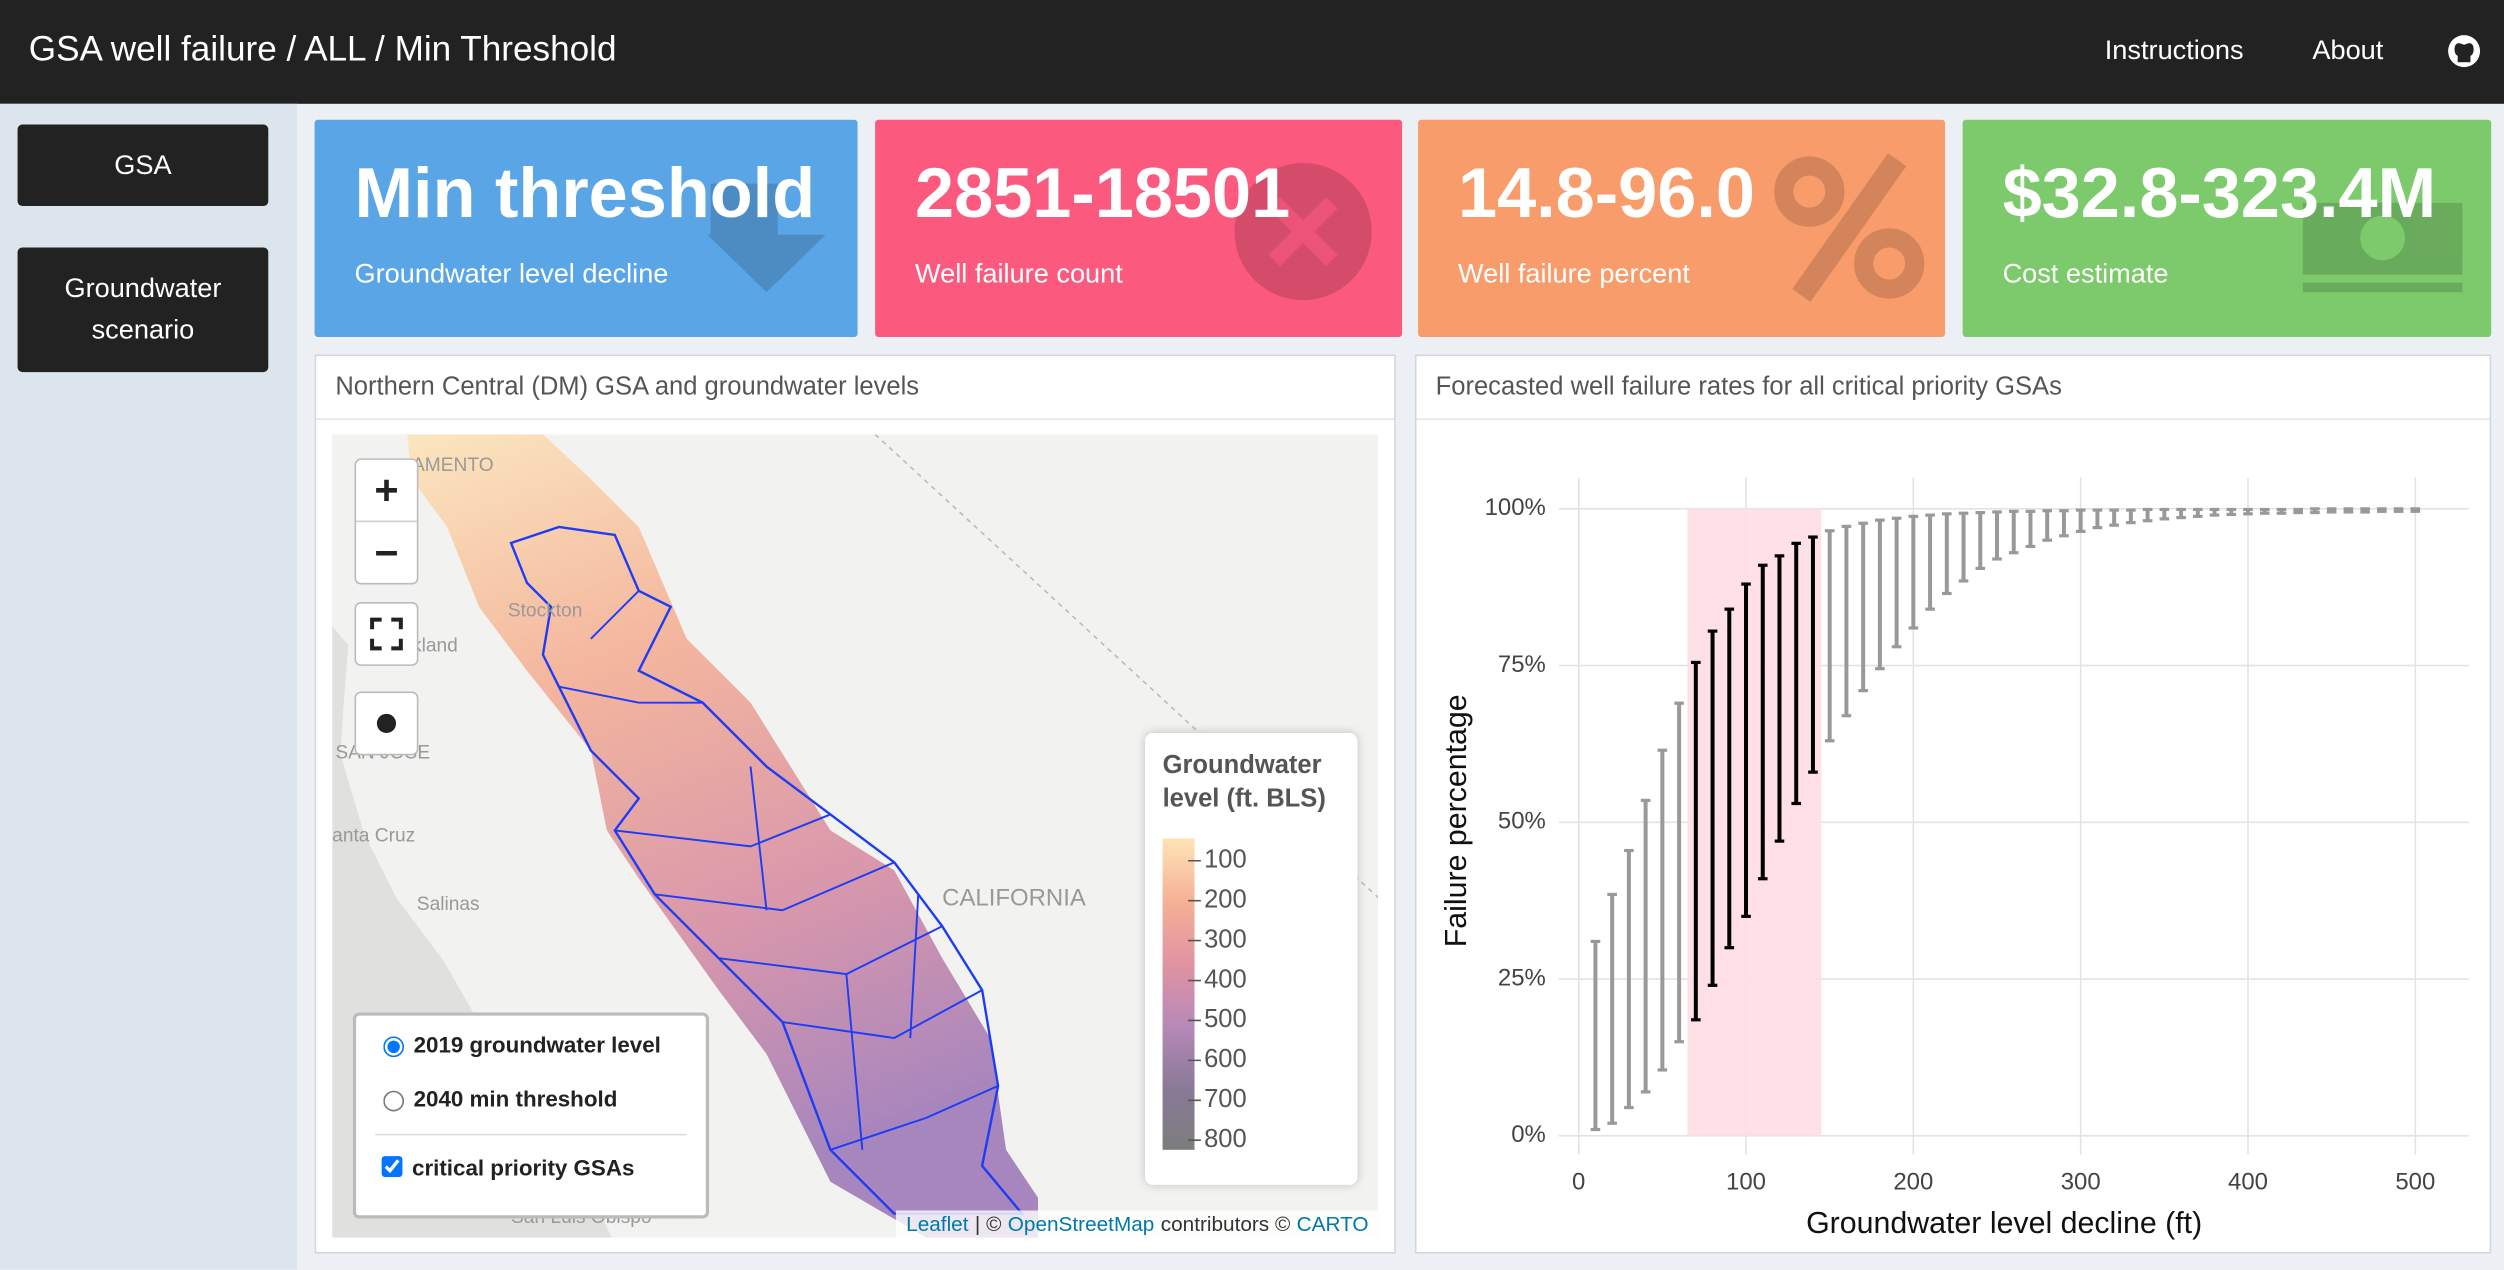 The width and height of the screenshot is (2504, 1270). What do you see at coordinates (453, 465) in the screenshot?
I see `place-label: AMENTO` at bounding box center [453, 465].